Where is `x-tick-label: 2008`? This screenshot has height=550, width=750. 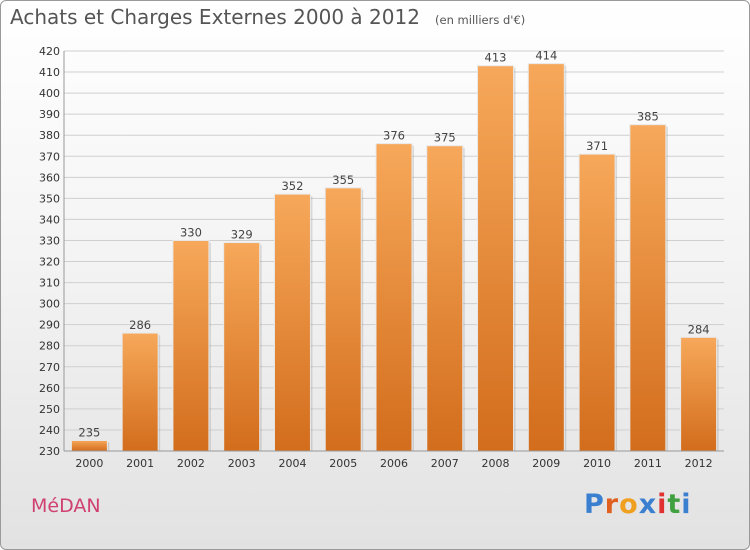
x-tick-label: 2008 is located at coordinates (496, 463).